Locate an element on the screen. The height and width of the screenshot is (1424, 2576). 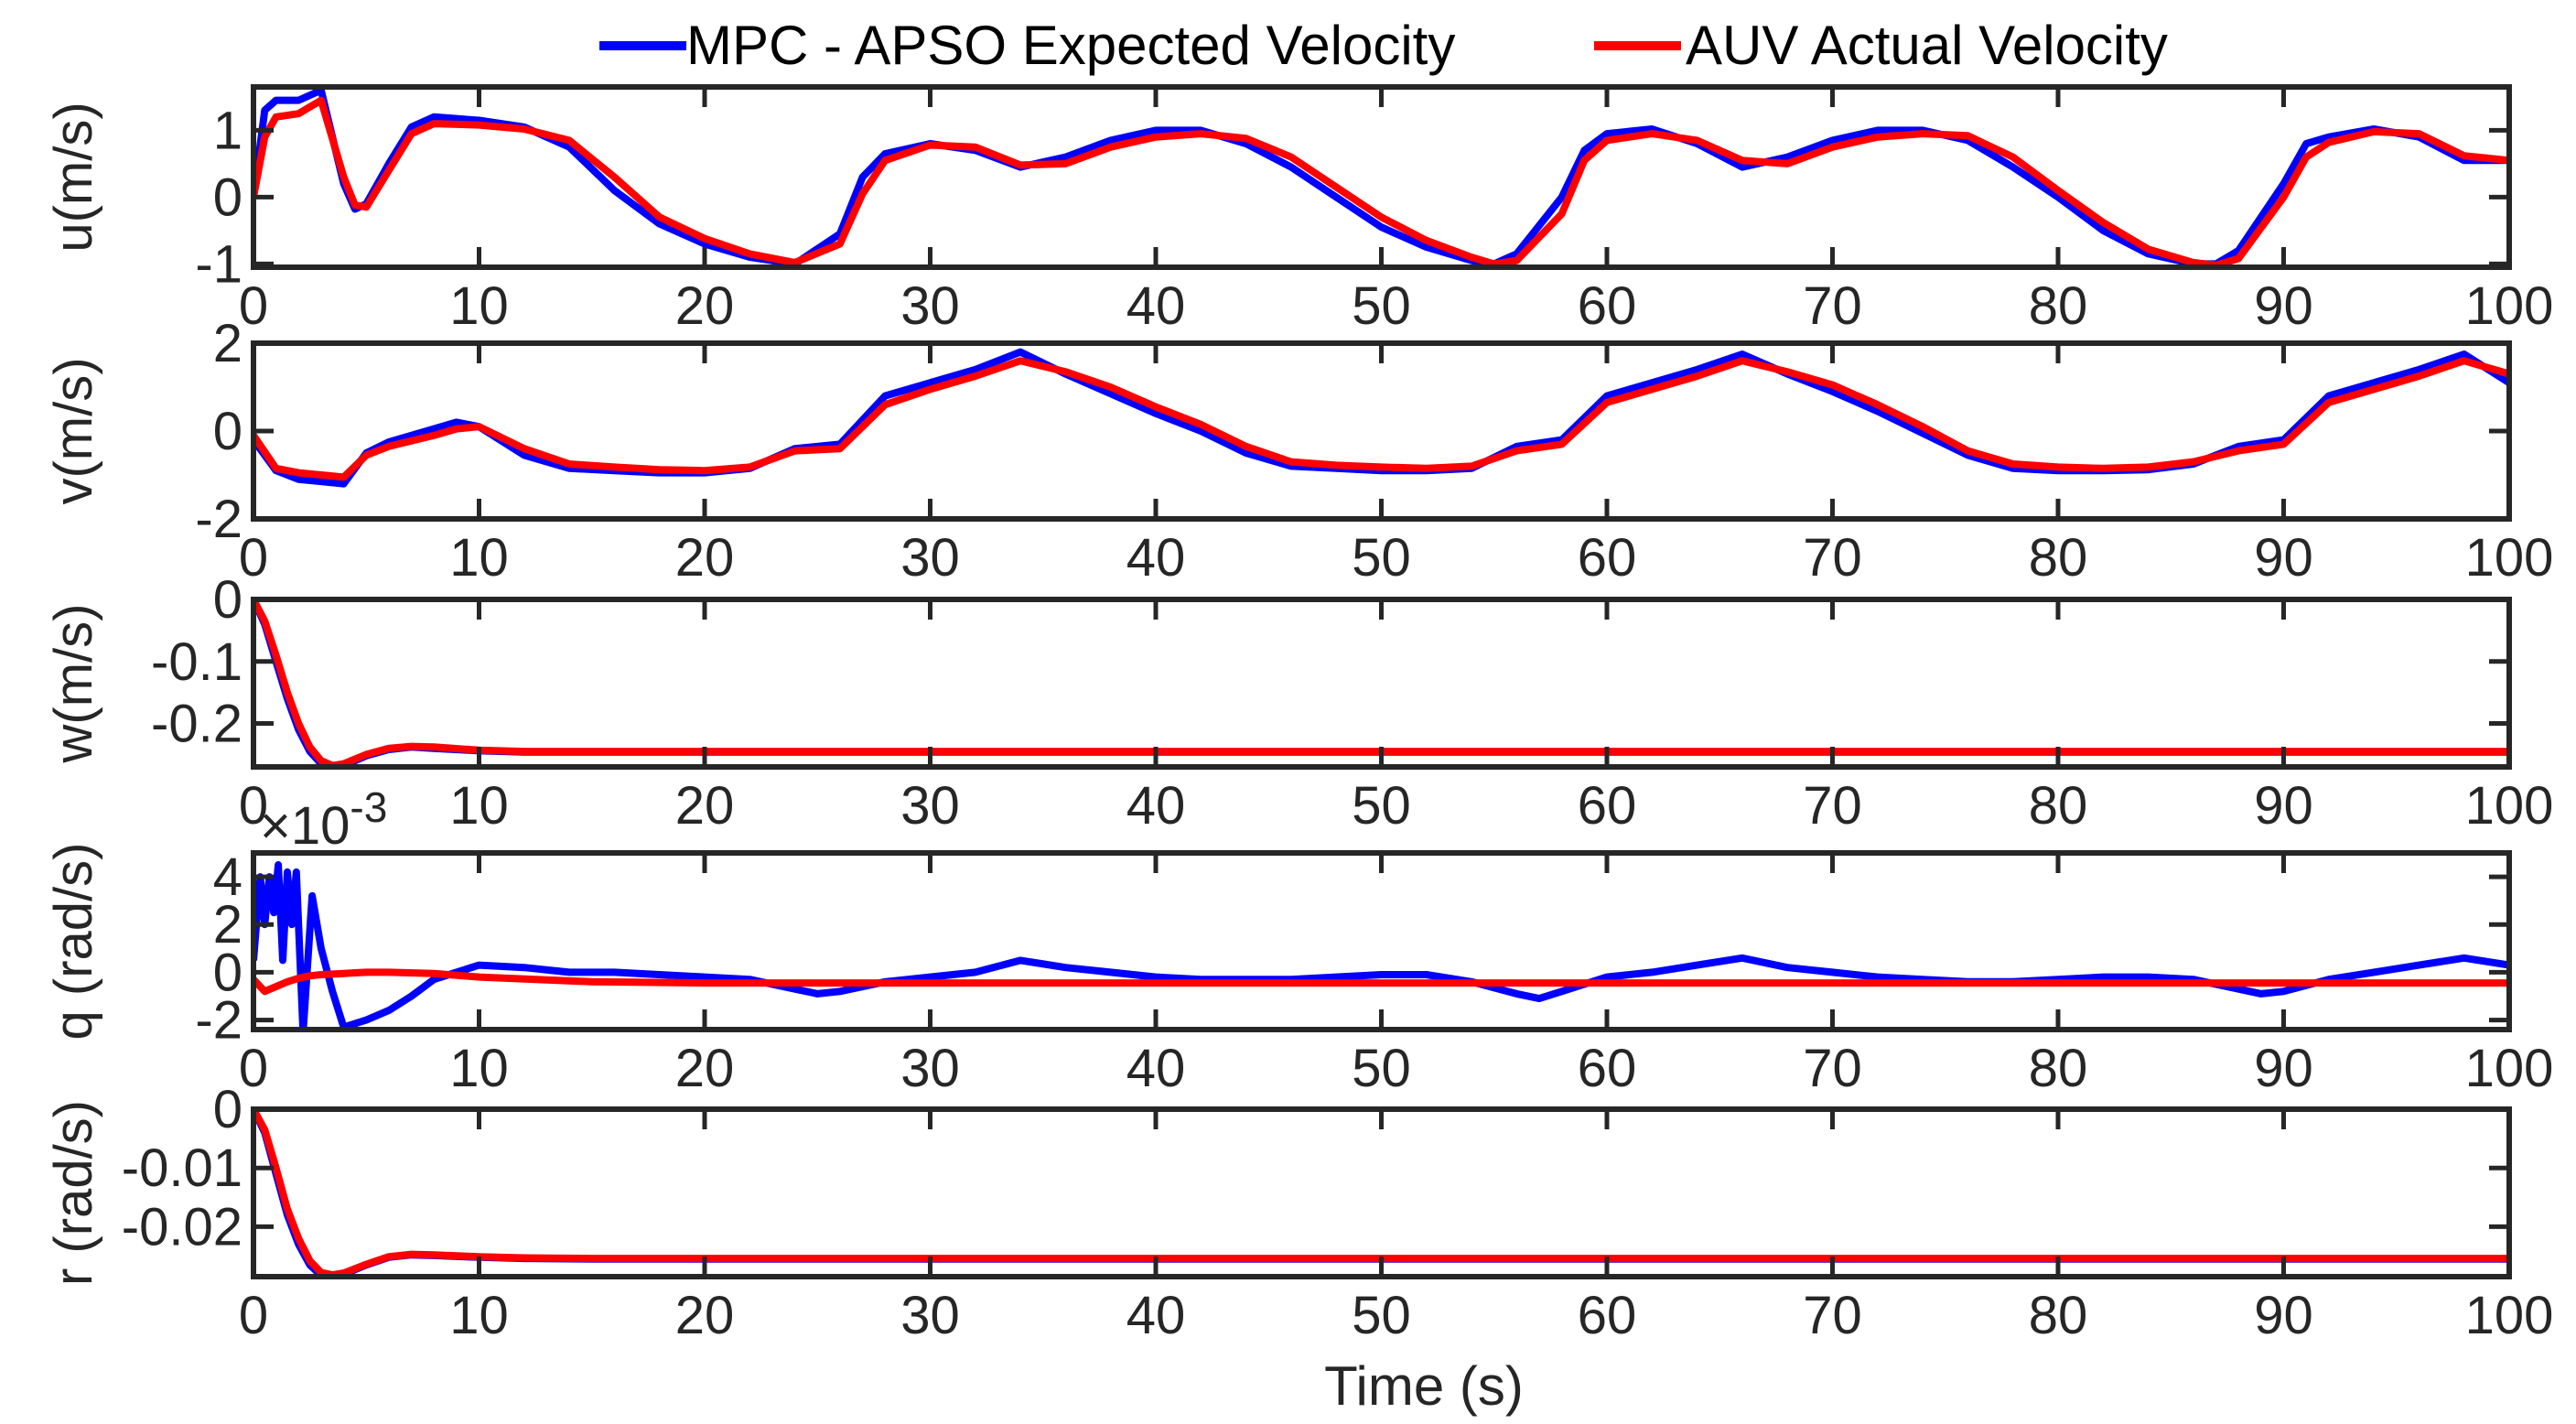
w-axes-box is located at coordinates (1381, 684).